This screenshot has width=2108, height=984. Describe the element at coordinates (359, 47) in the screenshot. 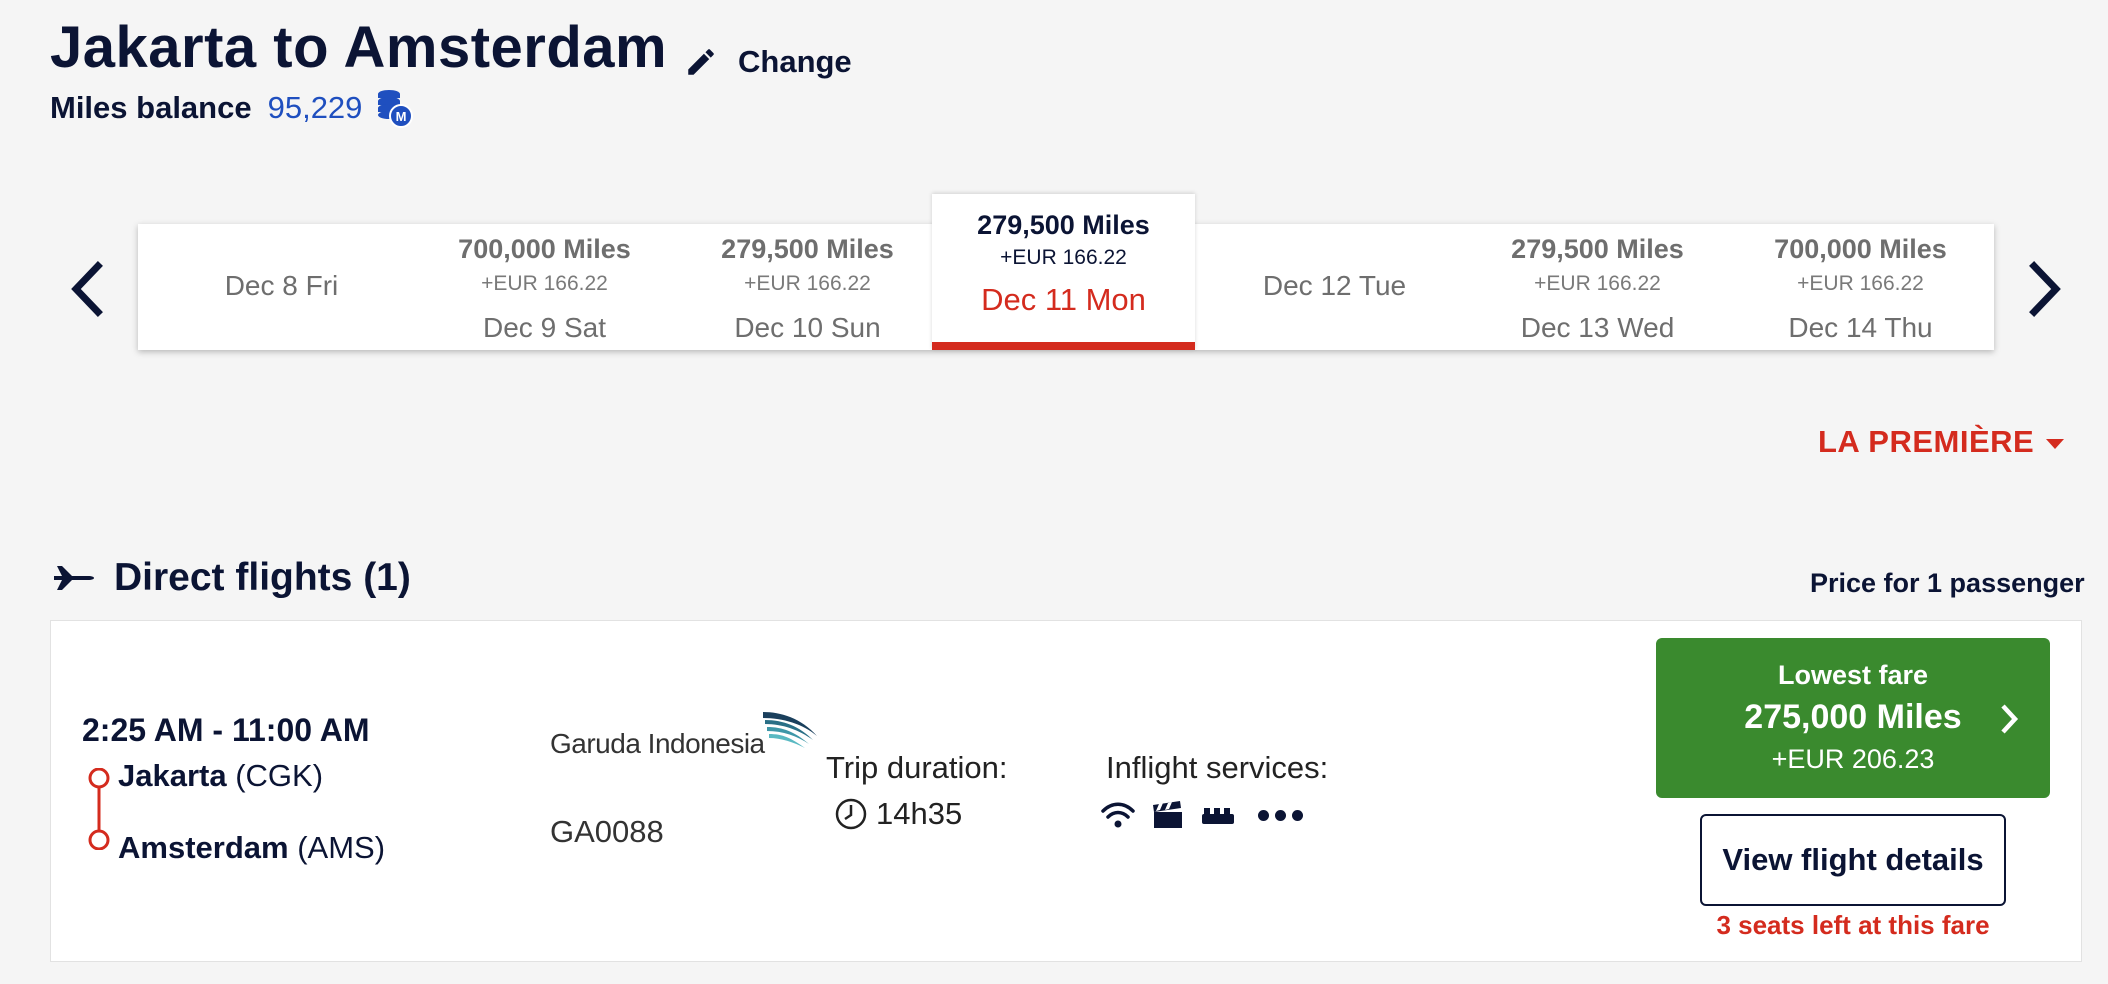

I see `page-title: Jakarta to Amsterdam` at that location.